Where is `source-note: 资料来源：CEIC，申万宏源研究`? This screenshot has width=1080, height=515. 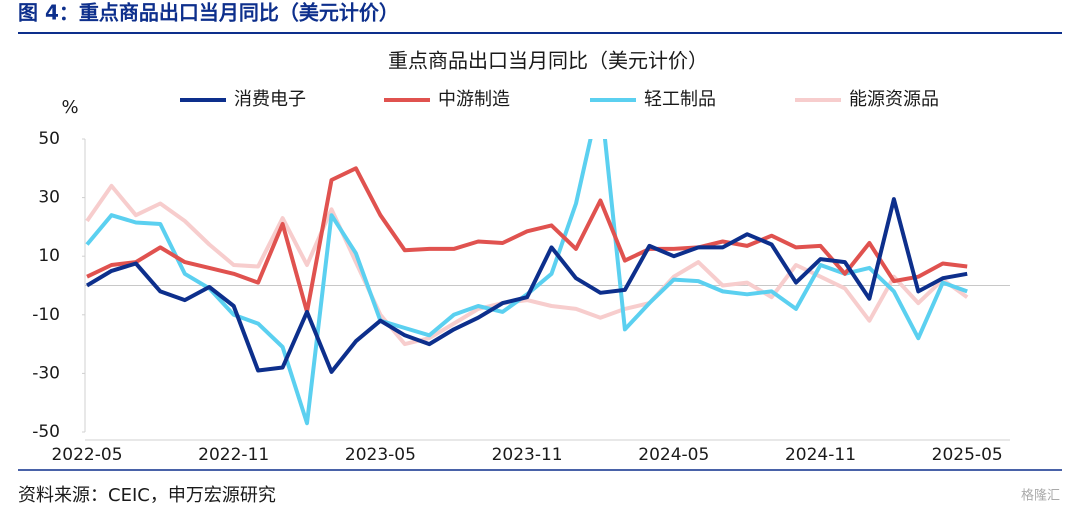
source-note: 资料来源：CEIC，申万宏源研究 is located at coordinates (147, 495).